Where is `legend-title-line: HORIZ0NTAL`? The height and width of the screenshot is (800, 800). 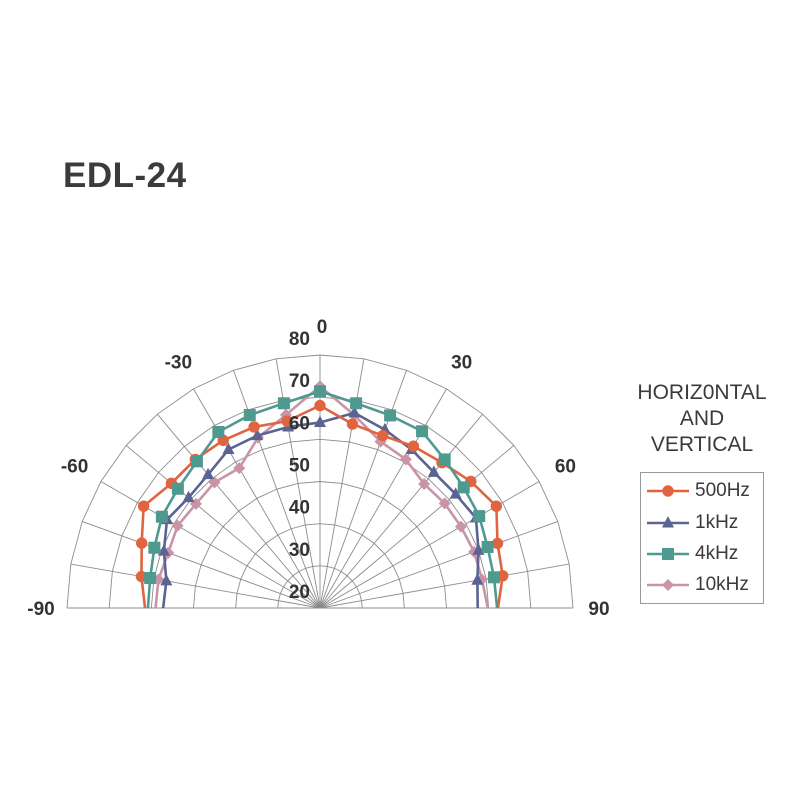
legend-title-line: HORIZ0NTAL is located at coordinates (702, 392).